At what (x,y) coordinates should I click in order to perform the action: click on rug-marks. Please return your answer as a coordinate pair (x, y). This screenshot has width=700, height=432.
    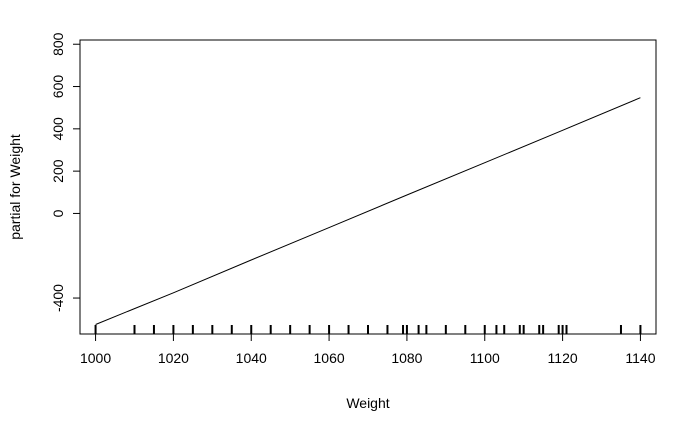
    Looking at the image, I should click on (368, 329).